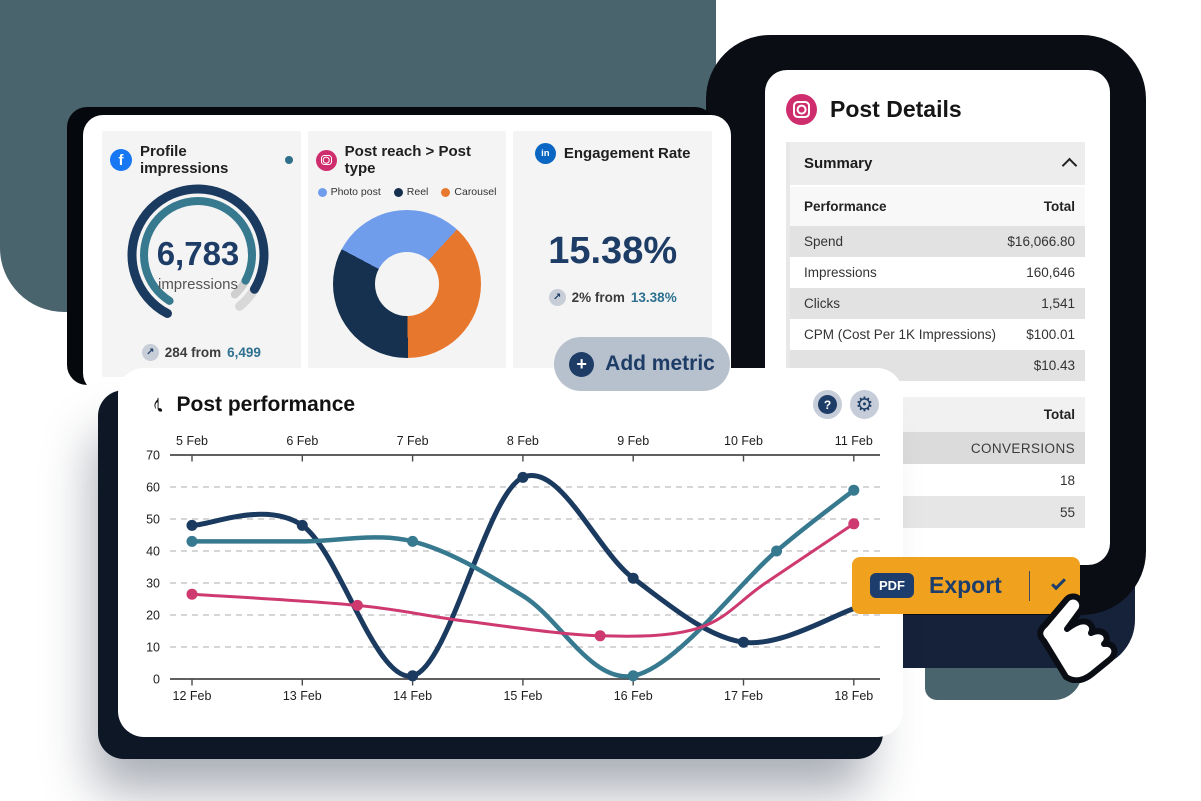 The width and height of the screenshot is (1201, 801). I want to click on svg-text: 20, so click(153, 616).